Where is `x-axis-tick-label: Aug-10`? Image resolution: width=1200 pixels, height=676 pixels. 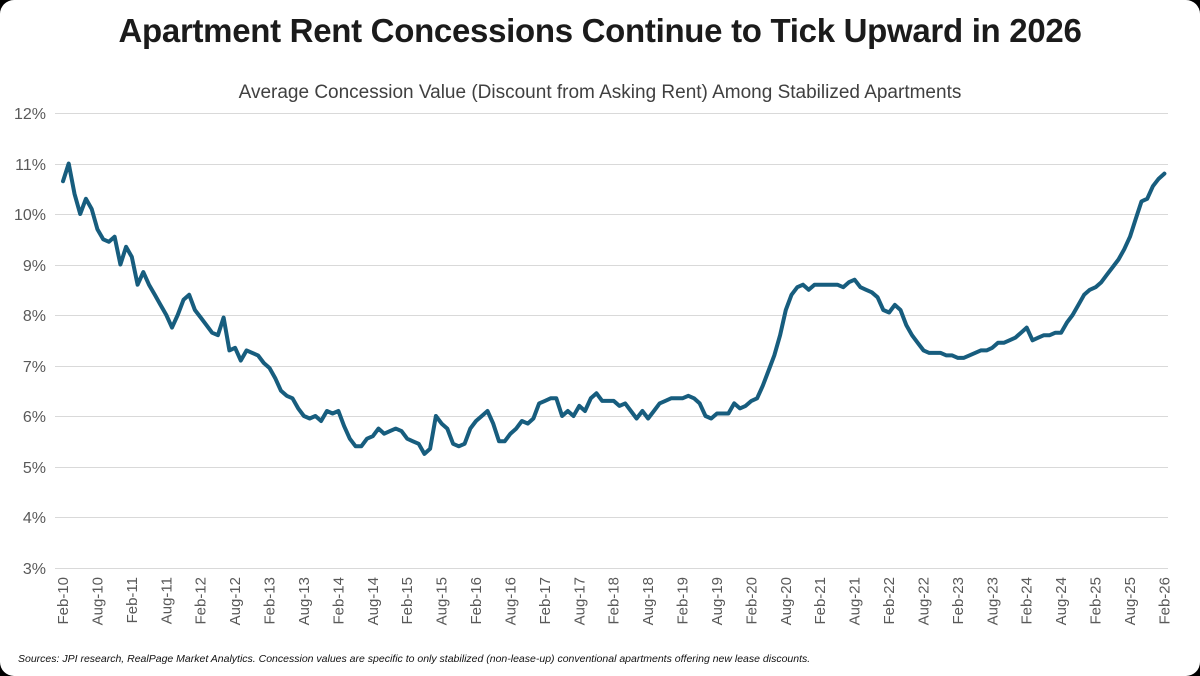
x-axis-tick-label: Aug-10 is located at coordinates (97, 601).